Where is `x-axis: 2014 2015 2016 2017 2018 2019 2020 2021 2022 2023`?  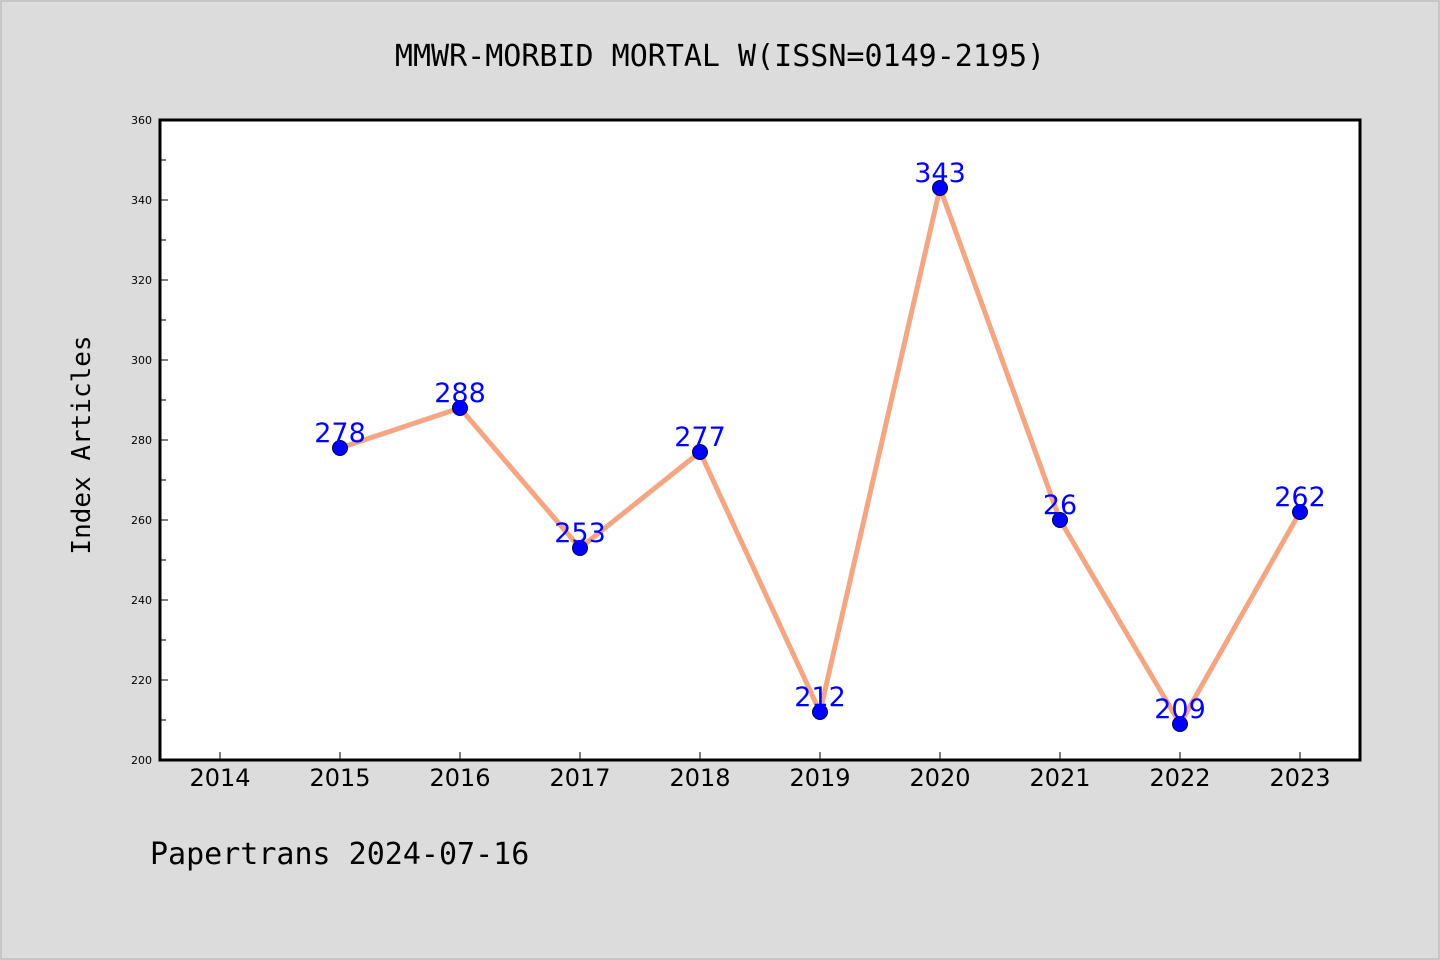 x-axis: 2014 2015 2016 2017 2018 2019 2020 2021 2022 2023 is located at coordinates (760, 772).